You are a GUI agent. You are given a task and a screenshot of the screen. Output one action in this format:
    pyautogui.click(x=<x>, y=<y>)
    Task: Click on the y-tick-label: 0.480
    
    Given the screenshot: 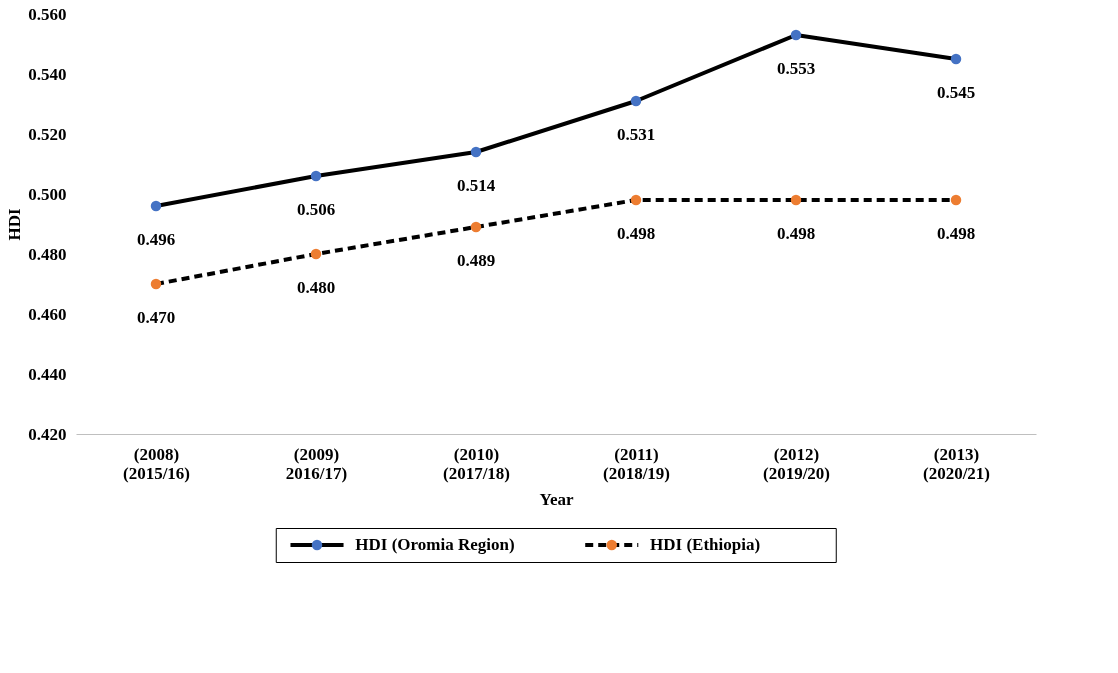 What is the action you would take?
    pyautogui.click(x=47, y=254)
    